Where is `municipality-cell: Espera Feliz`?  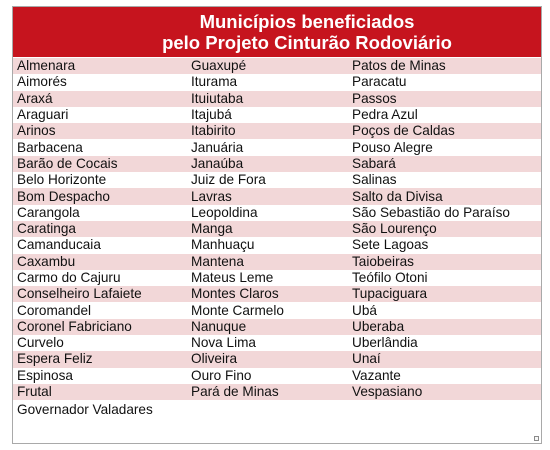
municipality-cell: Espera Feliz is located at coordinates (100, 359).